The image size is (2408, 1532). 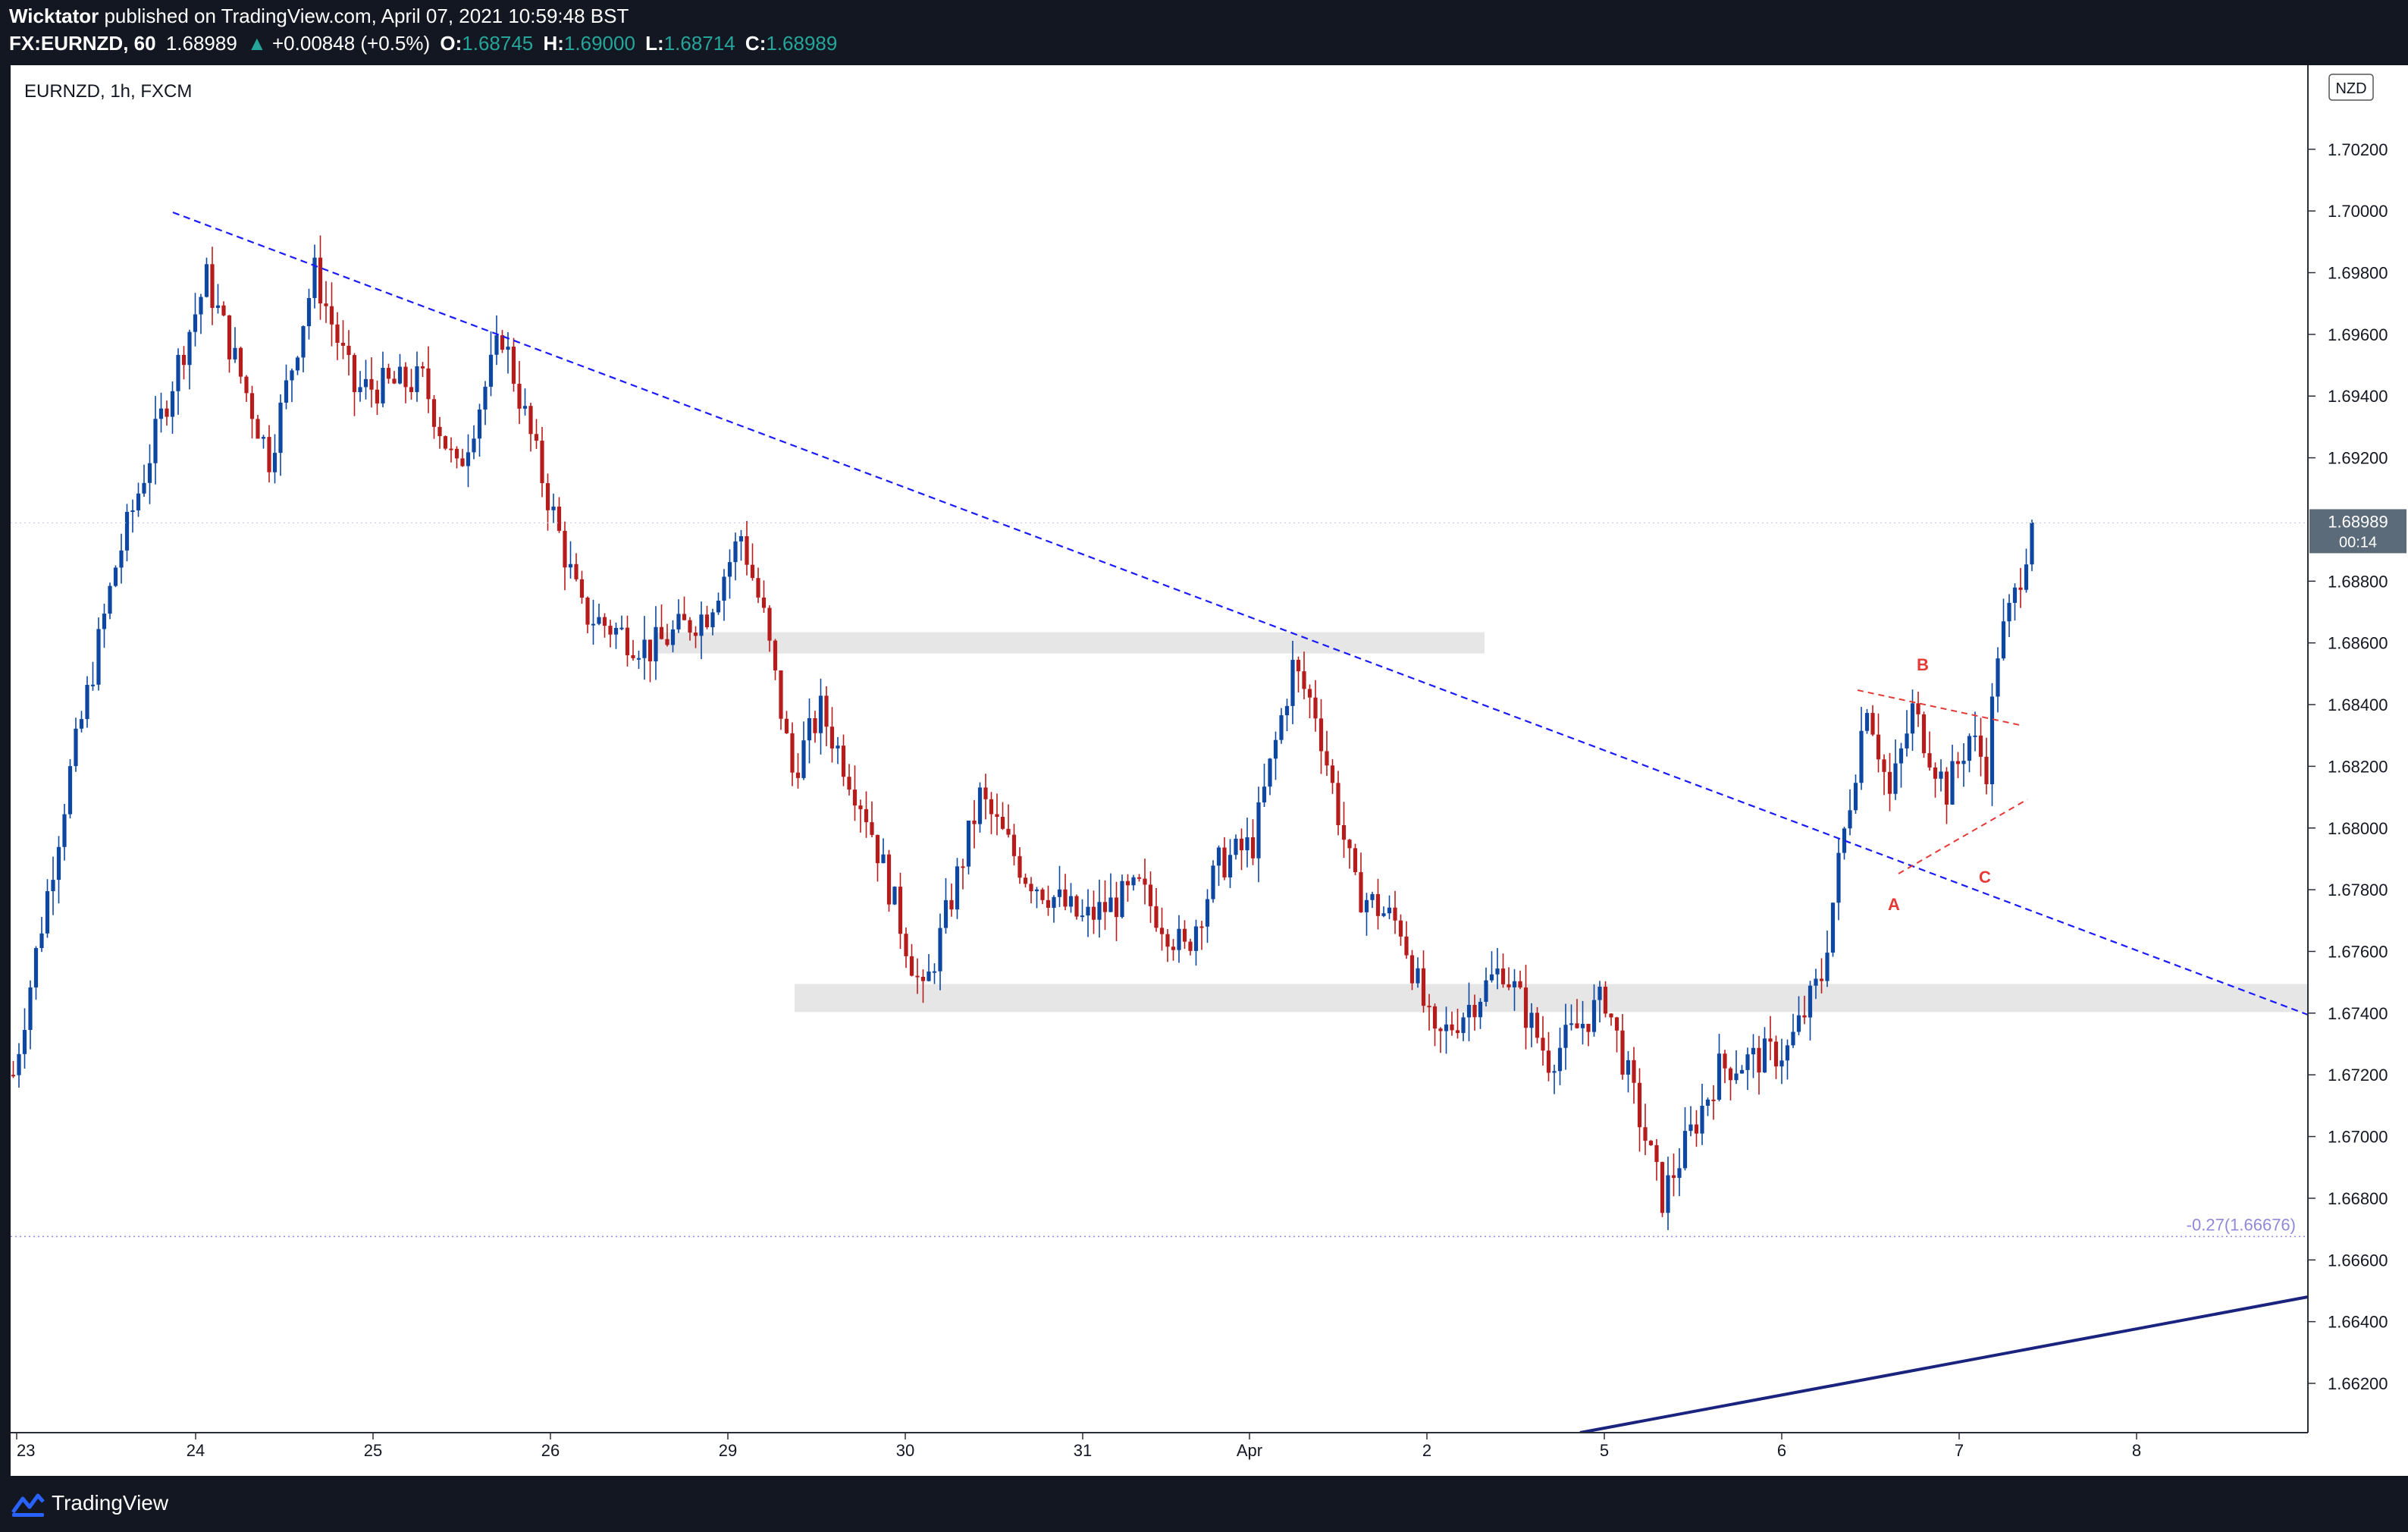 I want to click on price-tick-label: 1.67000, so click(x=2358, y=1137).